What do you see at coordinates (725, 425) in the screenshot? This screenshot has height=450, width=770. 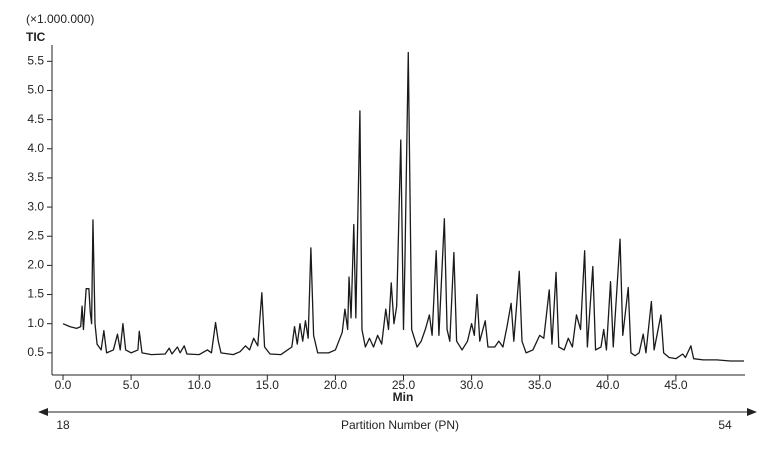 I see `pn-end: 54` at bounding box center [725, 425].